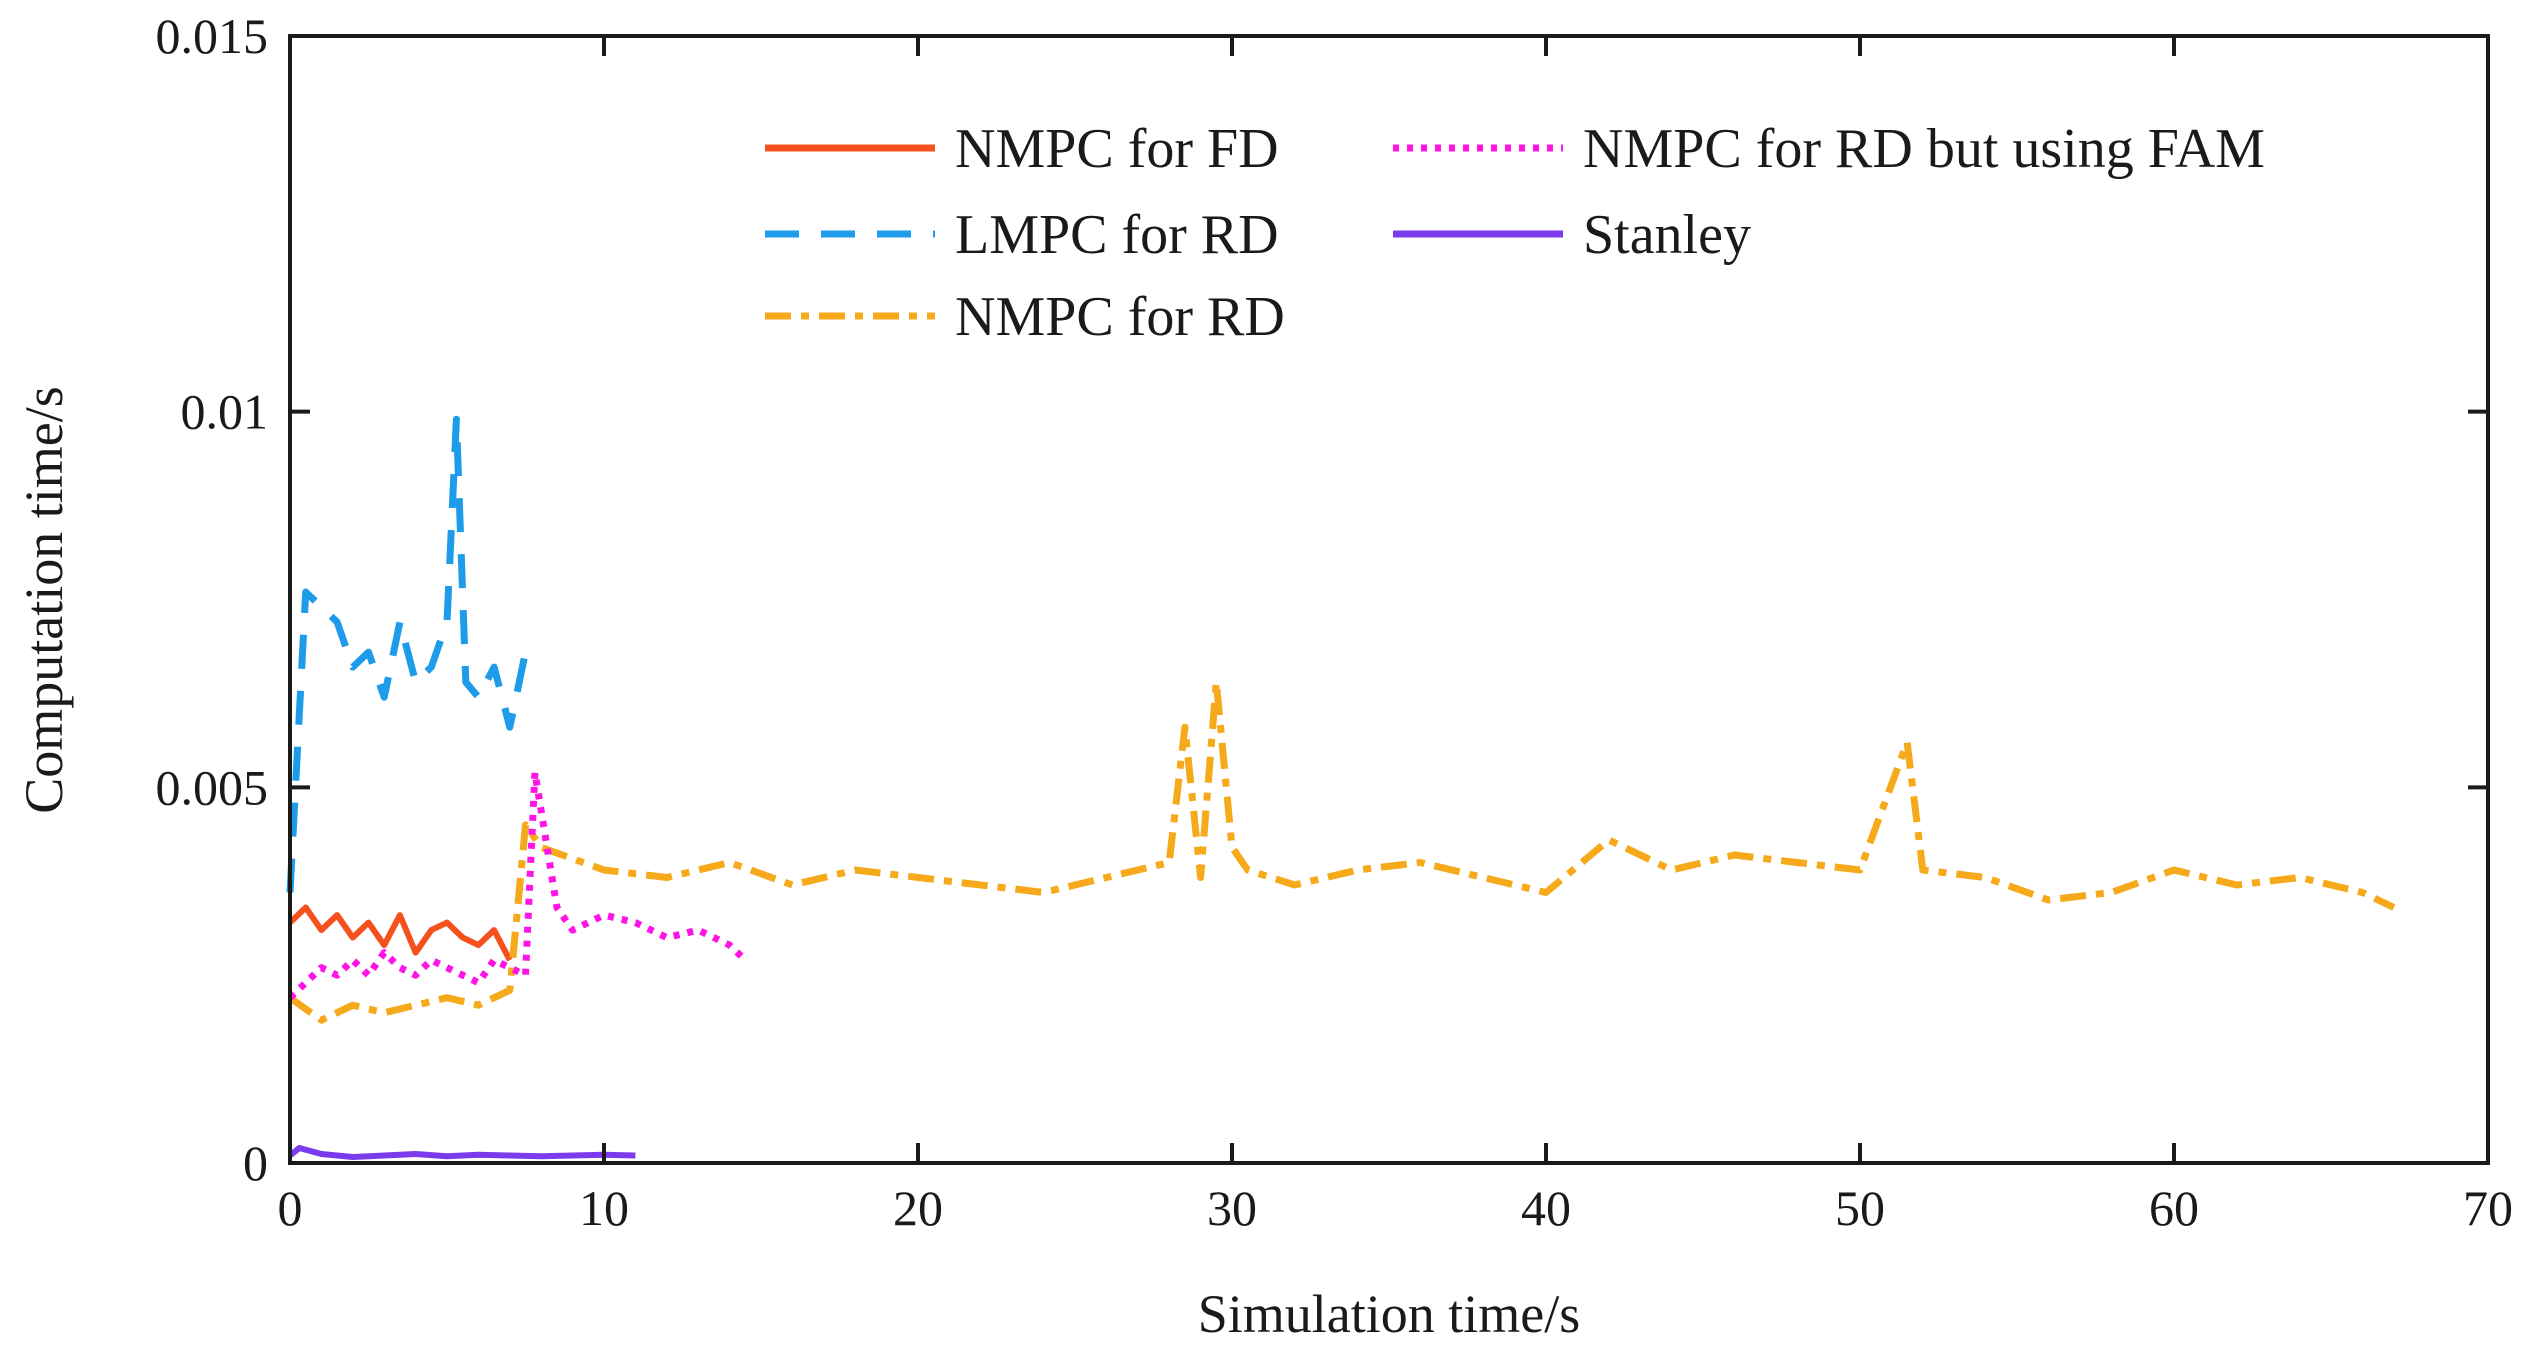 The height and width of the screenshot is (1358, 2535). I want to click on legend-label-2: NMPC for RD, so click(1120, 317).